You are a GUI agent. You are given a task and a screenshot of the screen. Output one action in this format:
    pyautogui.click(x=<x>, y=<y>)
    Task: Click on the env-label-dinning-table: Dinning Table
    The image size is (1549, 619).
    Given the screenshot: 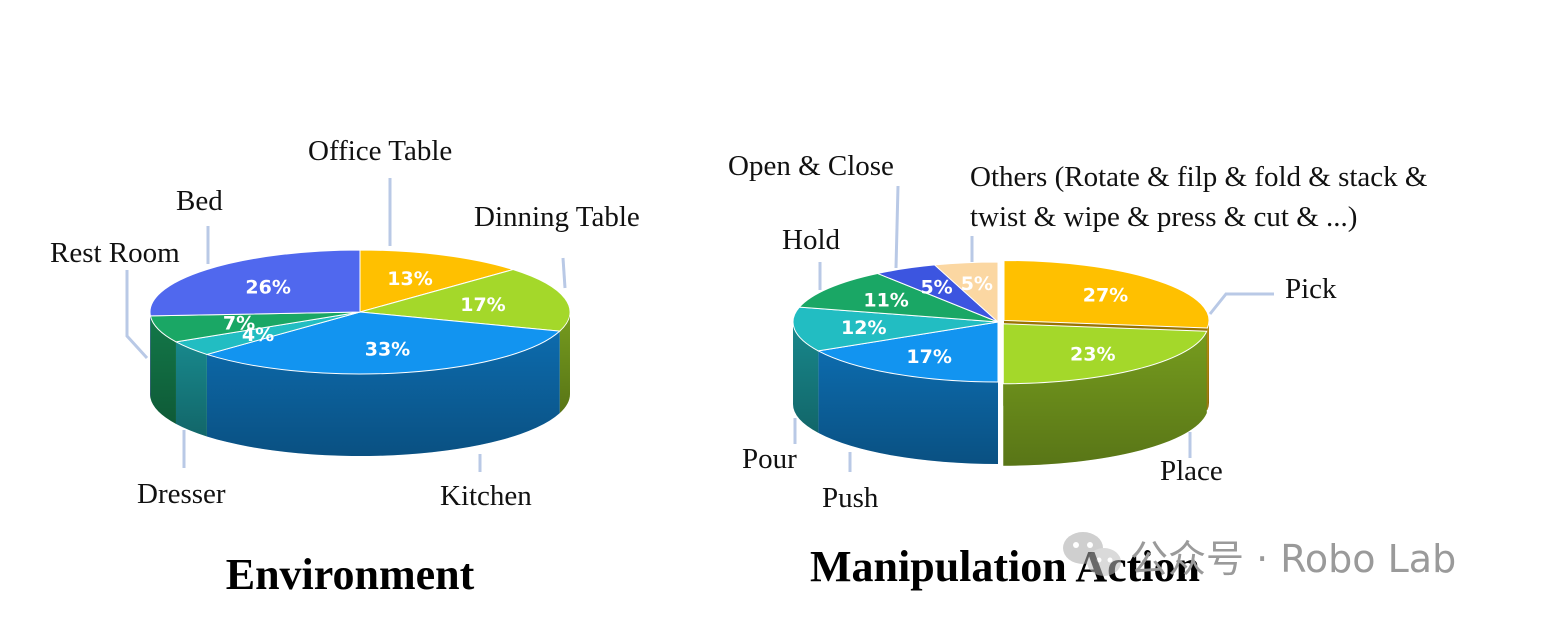 What is the action you would take?
    pyautogui.click(x=557, y=217)
    